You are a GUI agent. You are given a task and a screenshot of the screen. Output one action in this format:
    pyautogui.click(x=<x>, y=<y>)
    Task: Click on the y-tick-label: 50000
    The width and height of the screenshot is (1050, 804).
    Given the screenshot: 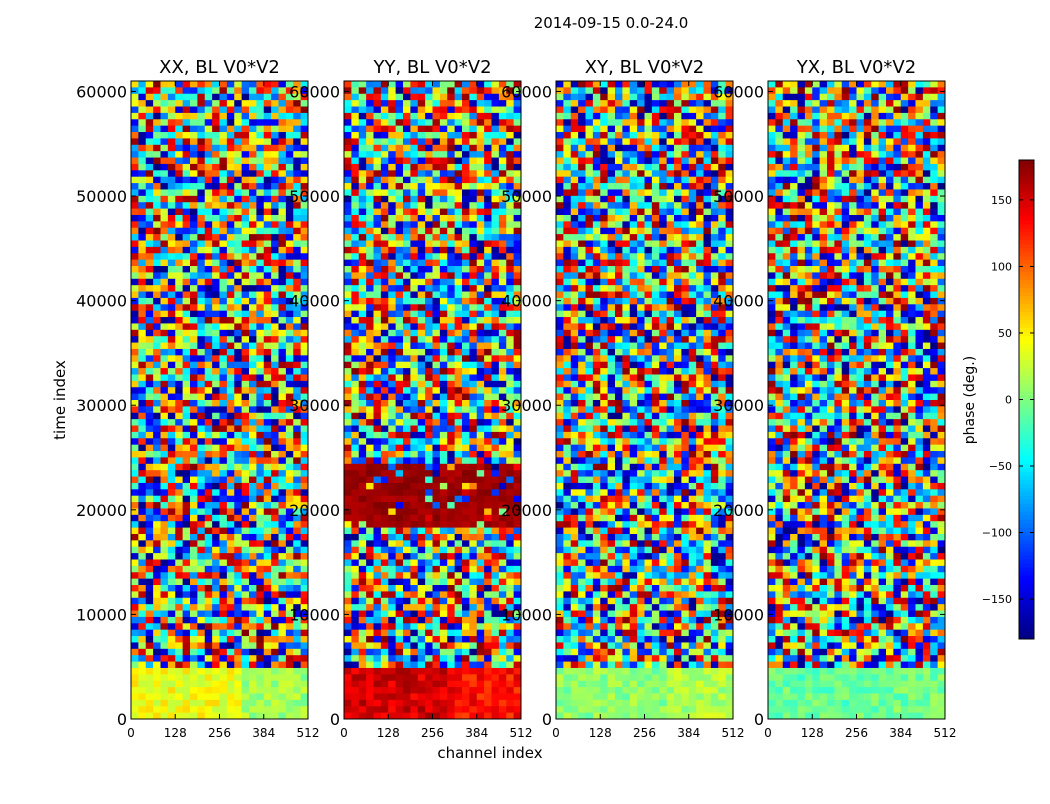 What is the action you would take?
    pyautogui.click(x=314, y=196)
    